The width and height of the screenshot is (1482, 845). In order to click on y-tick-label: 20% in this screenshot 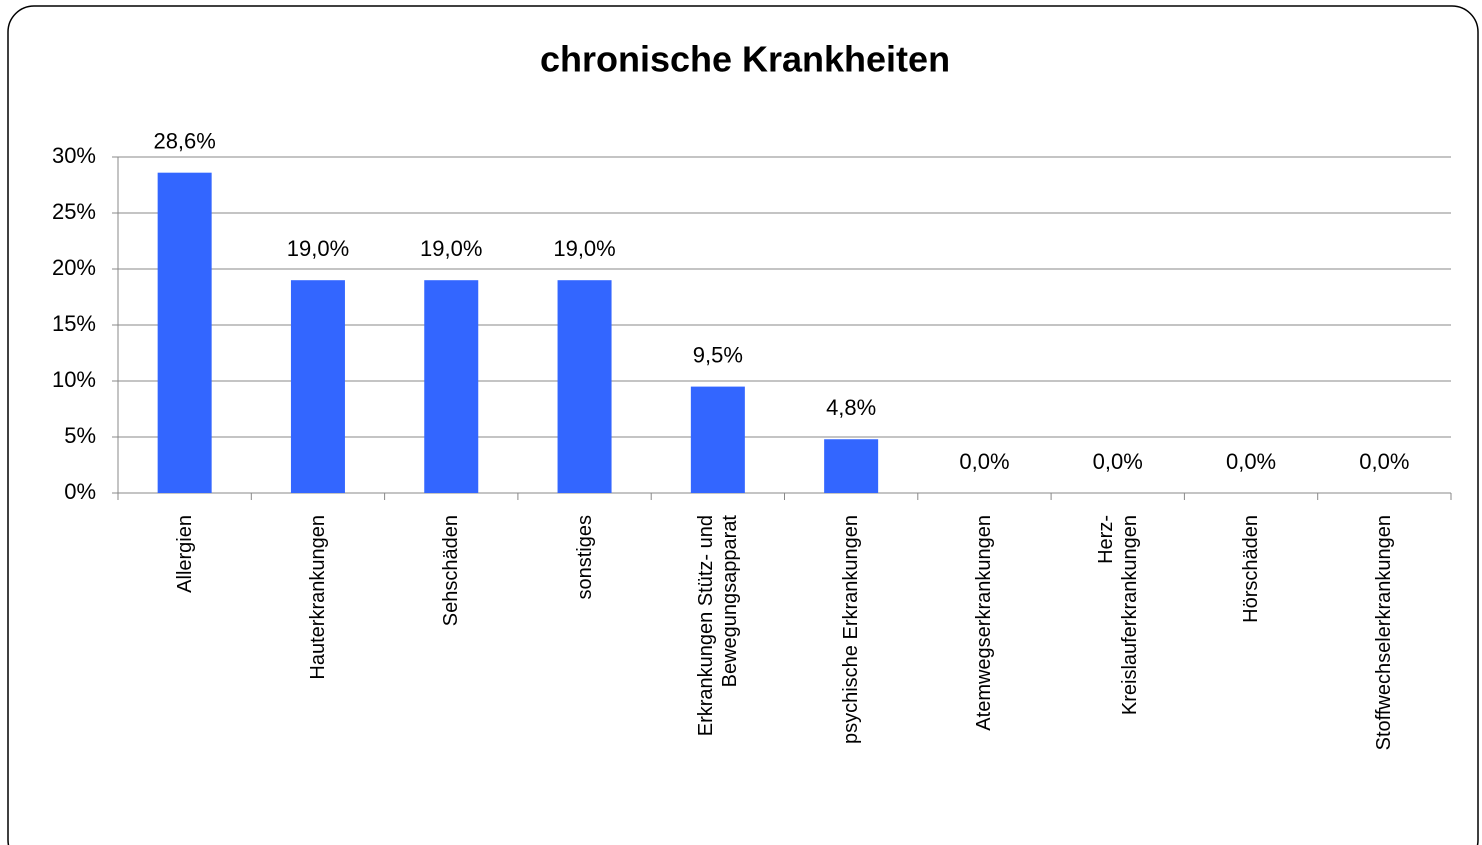, I will do `click(74, 267)`.